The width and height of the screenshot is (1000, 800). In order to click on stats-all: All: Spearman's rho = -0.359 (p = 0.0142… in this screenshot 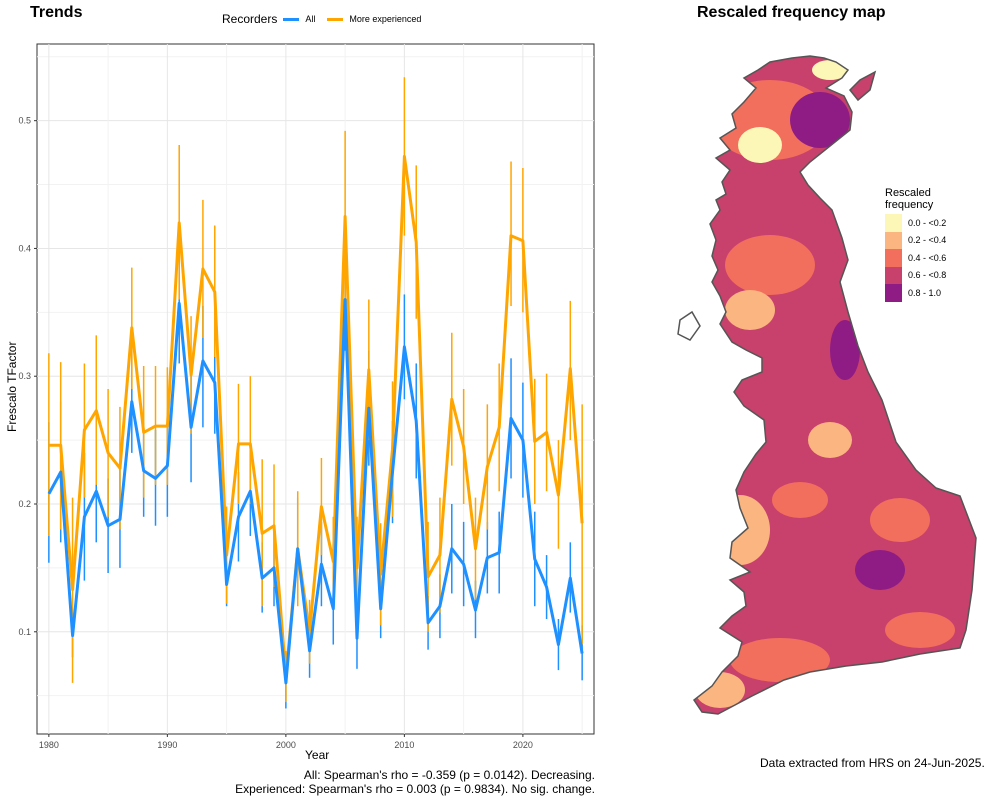, I will do `click(449, 775)`.